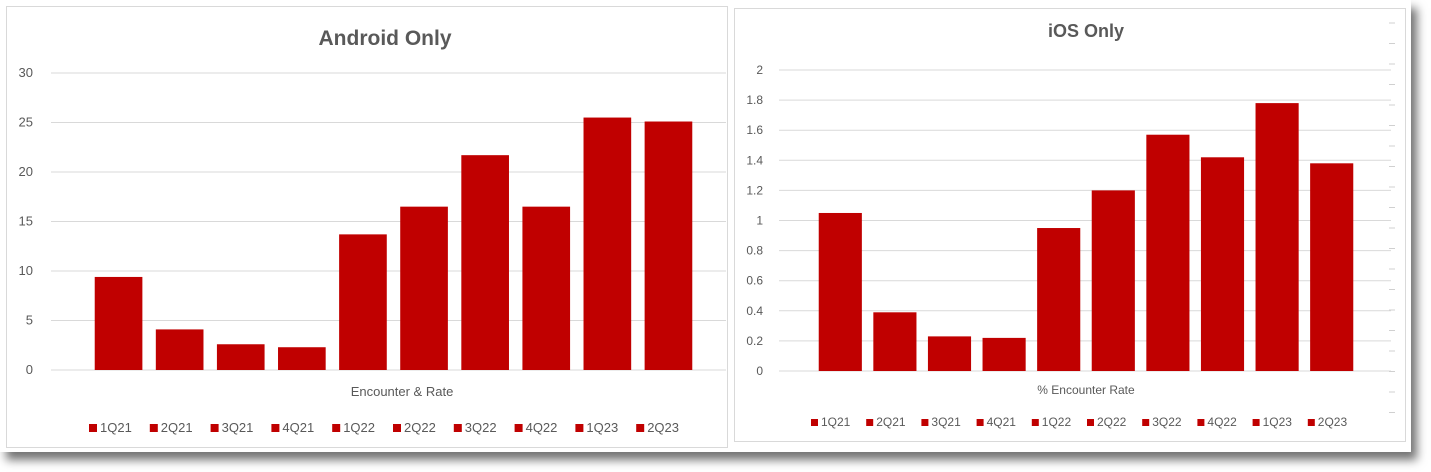 The height and width of the screenshot is (472, 1431). What do you see at coordinates (26, 270) in the screenshot?
I see `y-tick-label: 10` at bounding box center [26, 270].